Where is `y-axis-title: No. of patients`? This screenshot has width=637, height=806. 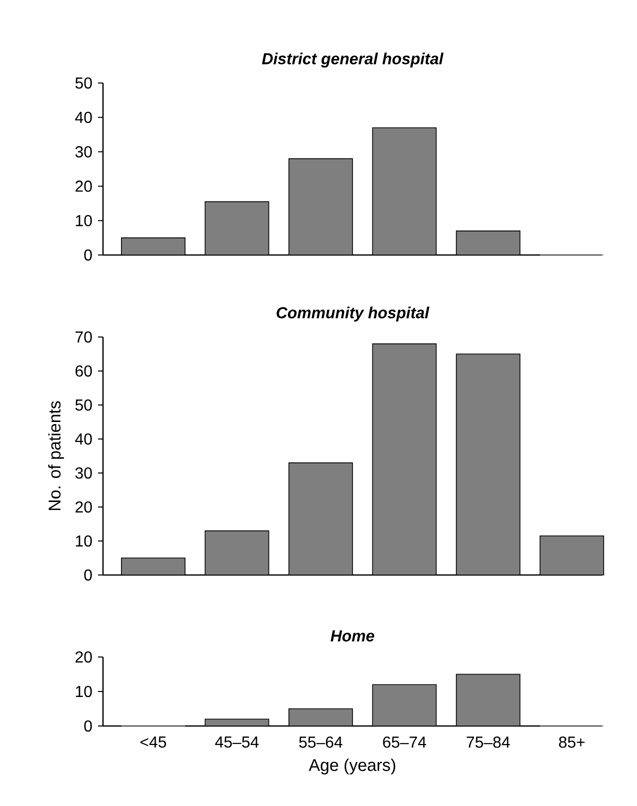
y-axis-title: No. of patients is located at coordinates (56, 455).